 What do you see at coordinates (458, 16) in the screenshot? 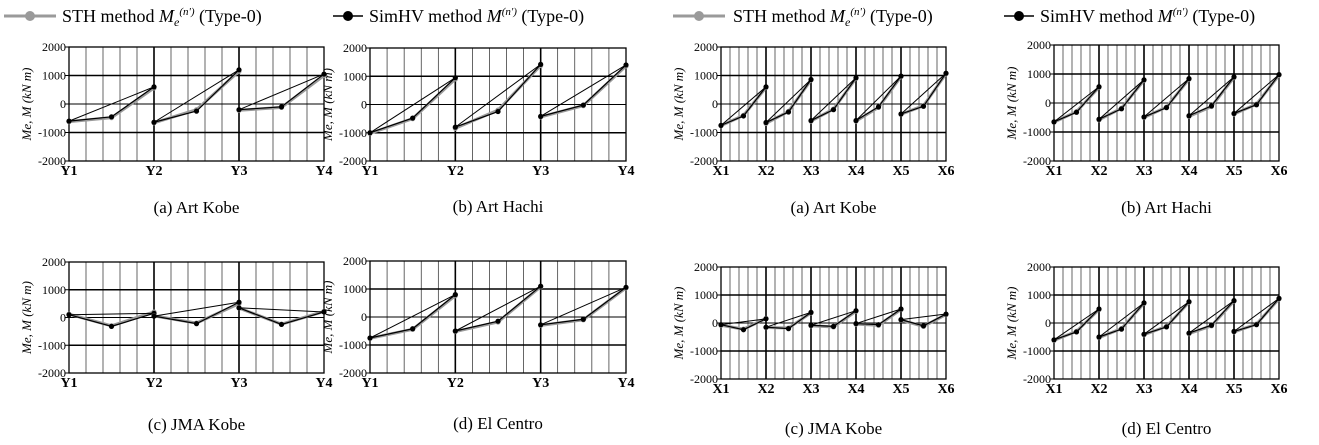
I see `legend-item: SimHV method M(n') (Type-0)` at bounding box center [458, 16].